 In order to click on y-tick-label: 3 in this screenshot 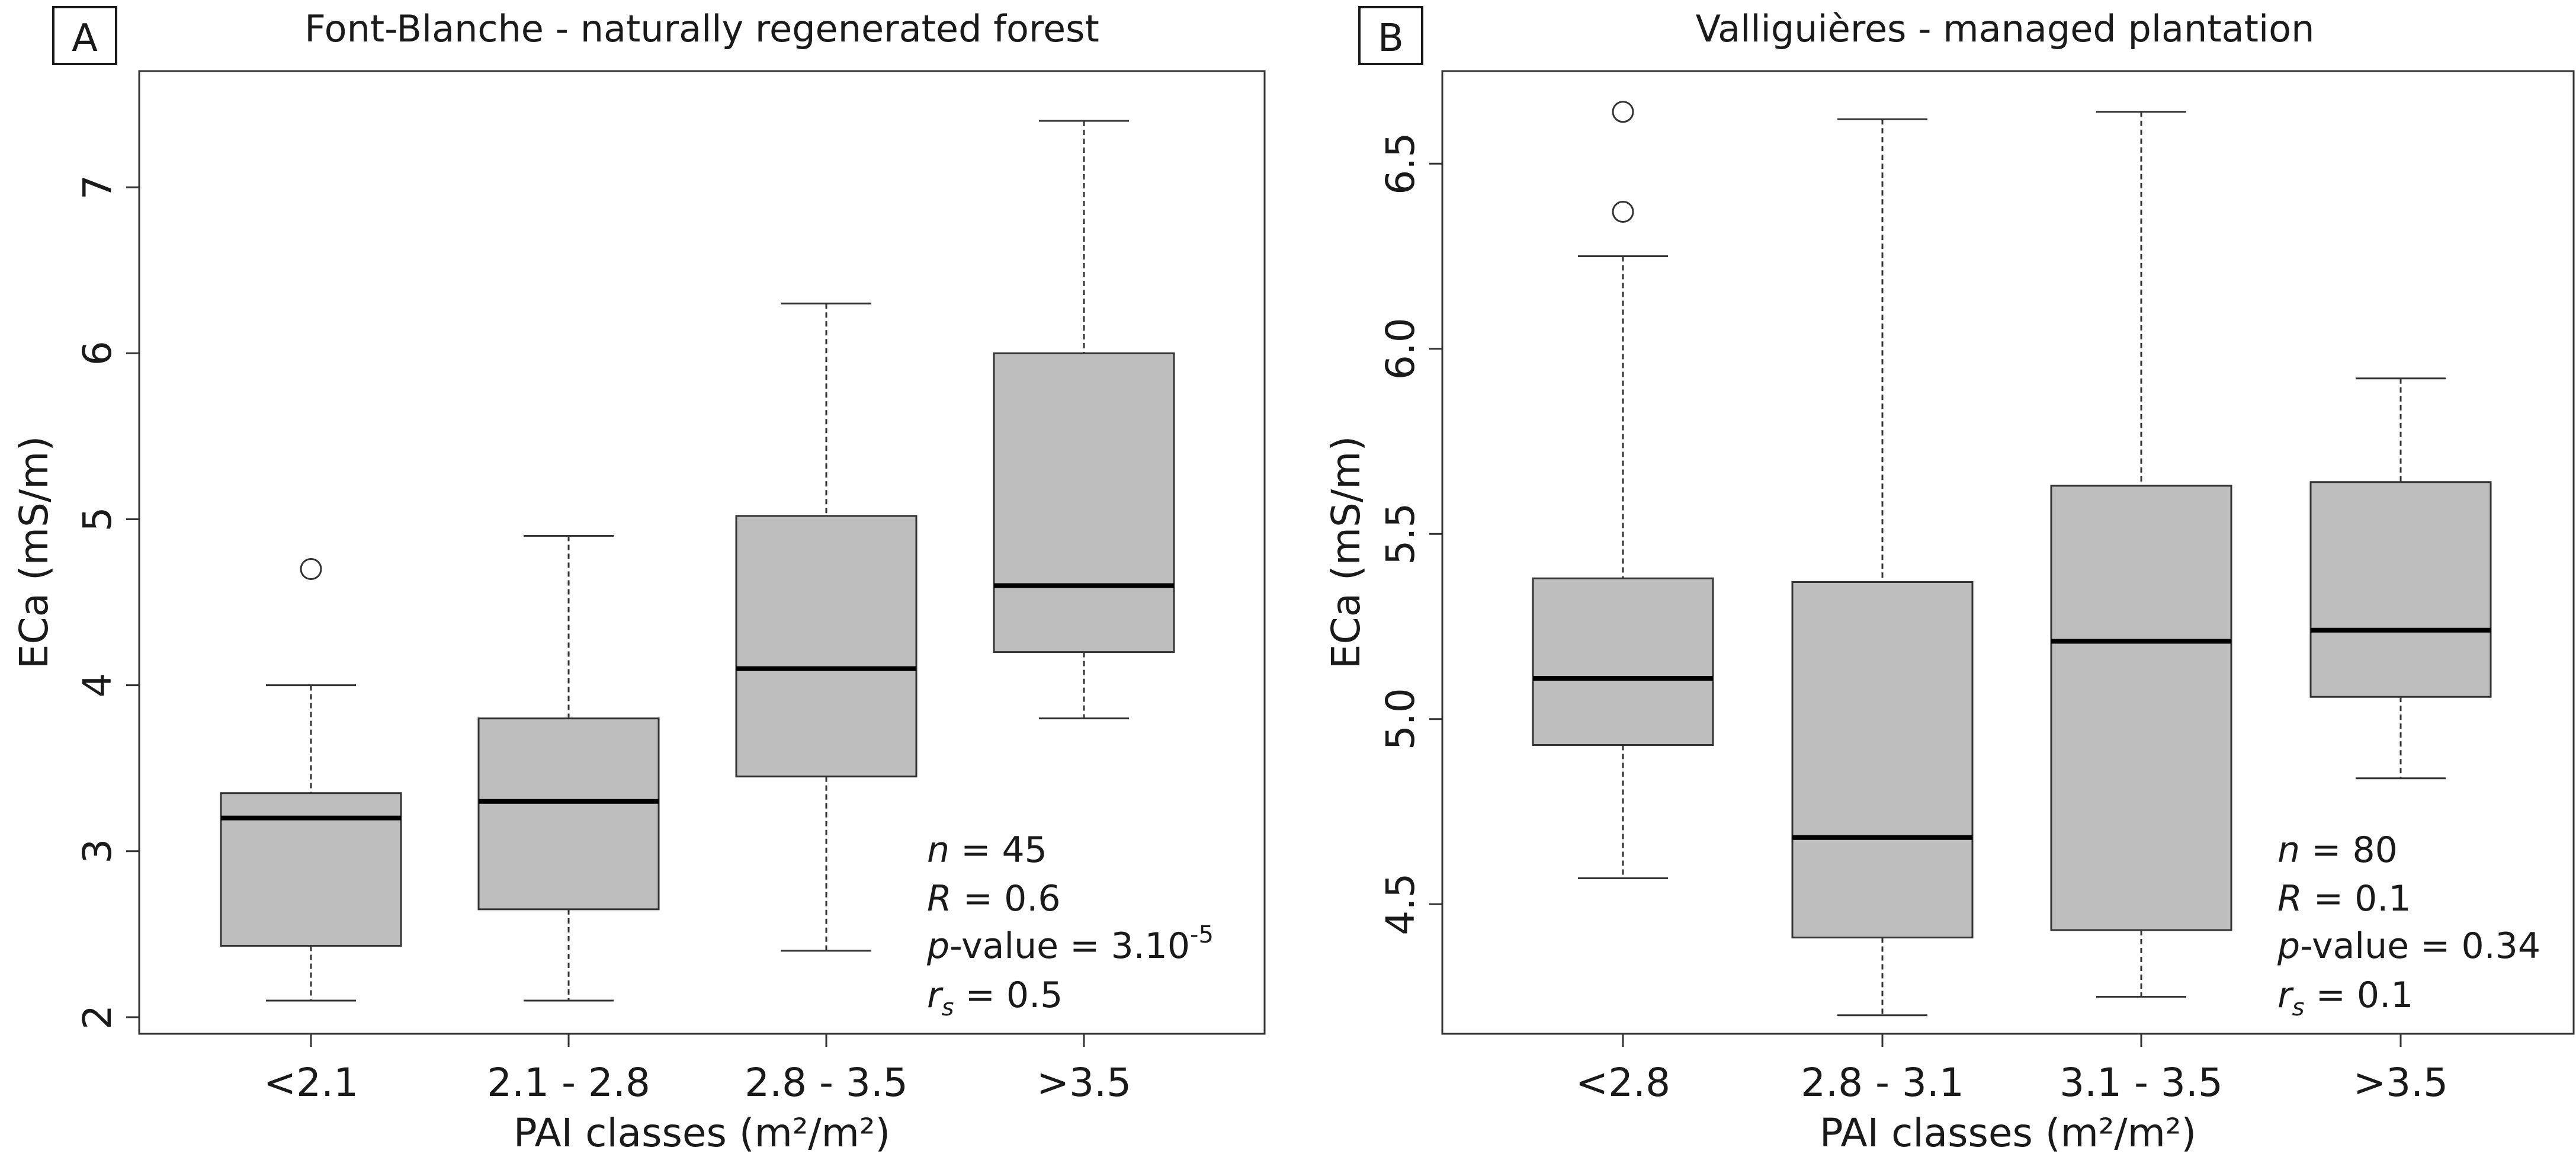, I will do `click(97, 851)`.